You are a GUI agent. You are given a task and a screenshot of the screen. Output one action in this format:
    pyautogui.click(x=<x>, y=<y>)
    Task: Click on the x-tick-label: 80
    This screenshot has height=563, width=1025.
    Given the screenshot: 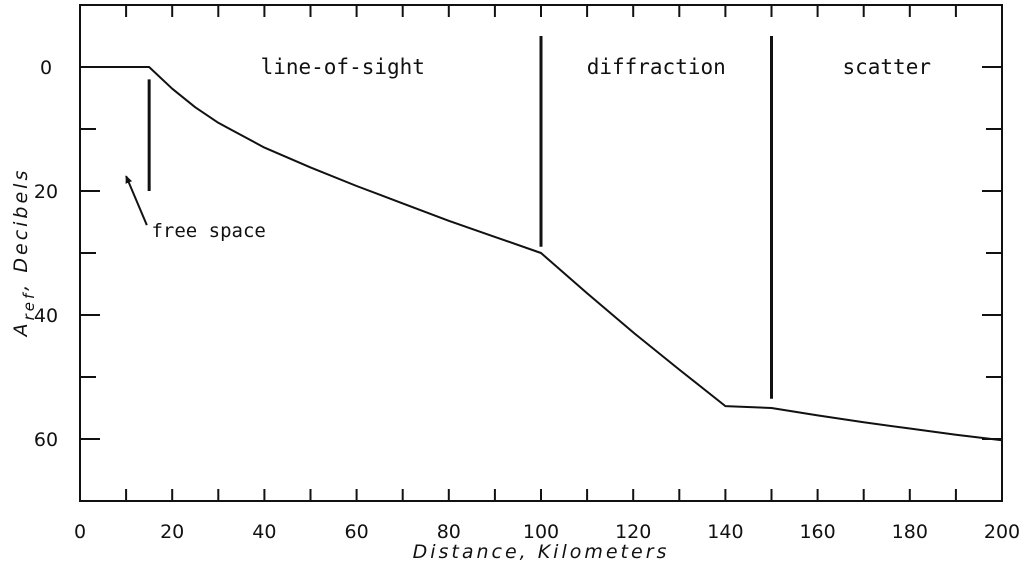 What is the action you would take?
    pyautogui.click(x=449, y=532)
    